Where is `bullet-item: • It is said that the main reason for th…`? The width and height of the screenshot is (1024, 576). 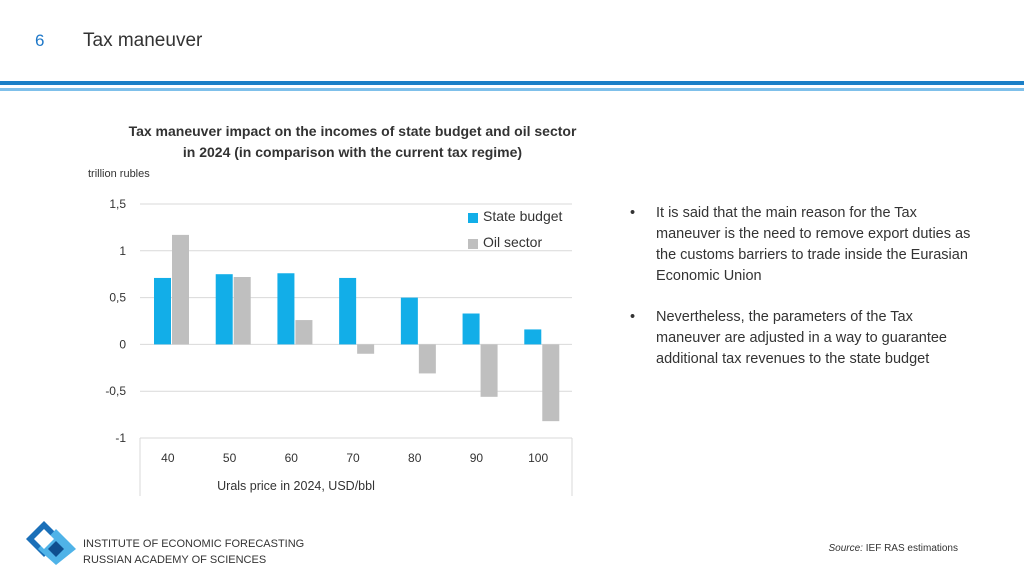 bullet-item: • It is said that the main reason for th… is located at coordinates (802, 245).